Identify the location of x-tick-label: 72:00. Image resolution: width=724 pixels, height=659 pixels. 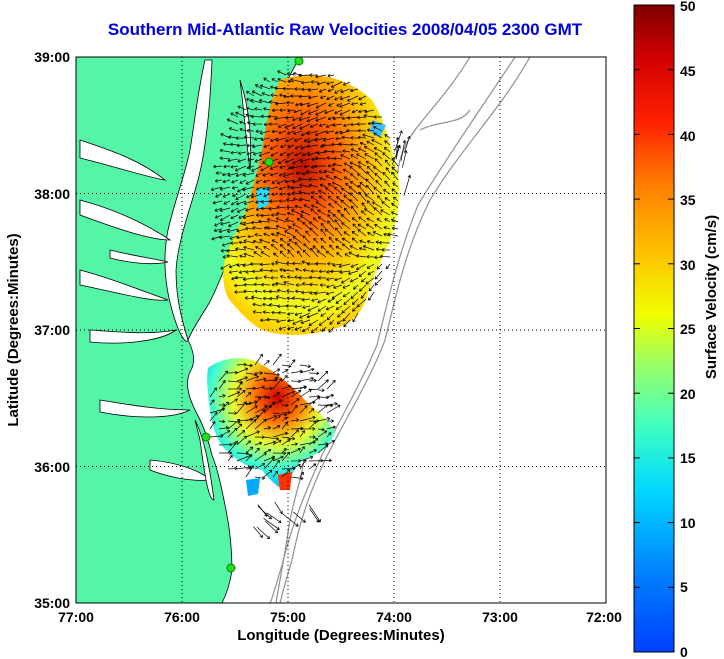
(604, 617).